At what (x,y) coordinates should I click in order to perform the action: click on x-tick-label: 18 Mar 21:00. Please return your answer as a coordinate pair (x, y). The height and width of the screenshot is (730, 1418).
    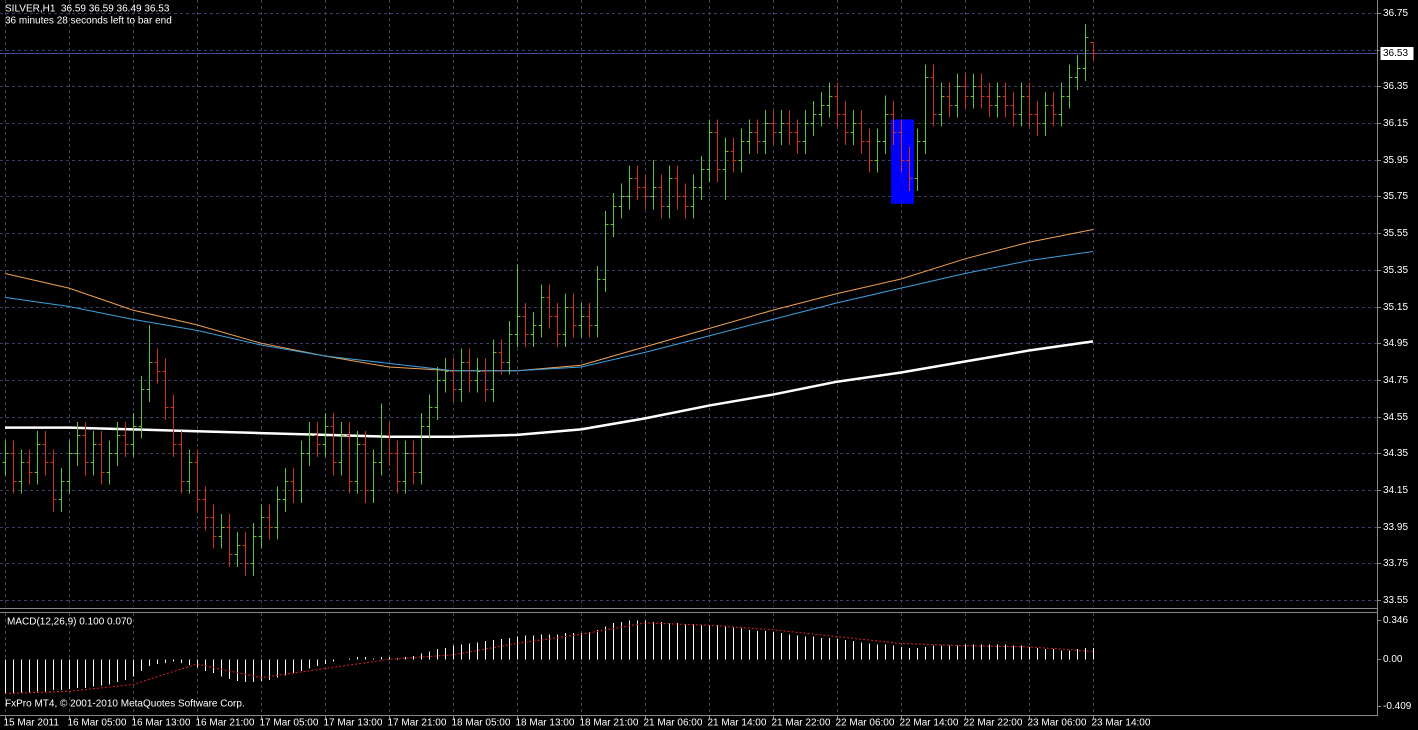
    Looking at the image, I should click on (609, 723).